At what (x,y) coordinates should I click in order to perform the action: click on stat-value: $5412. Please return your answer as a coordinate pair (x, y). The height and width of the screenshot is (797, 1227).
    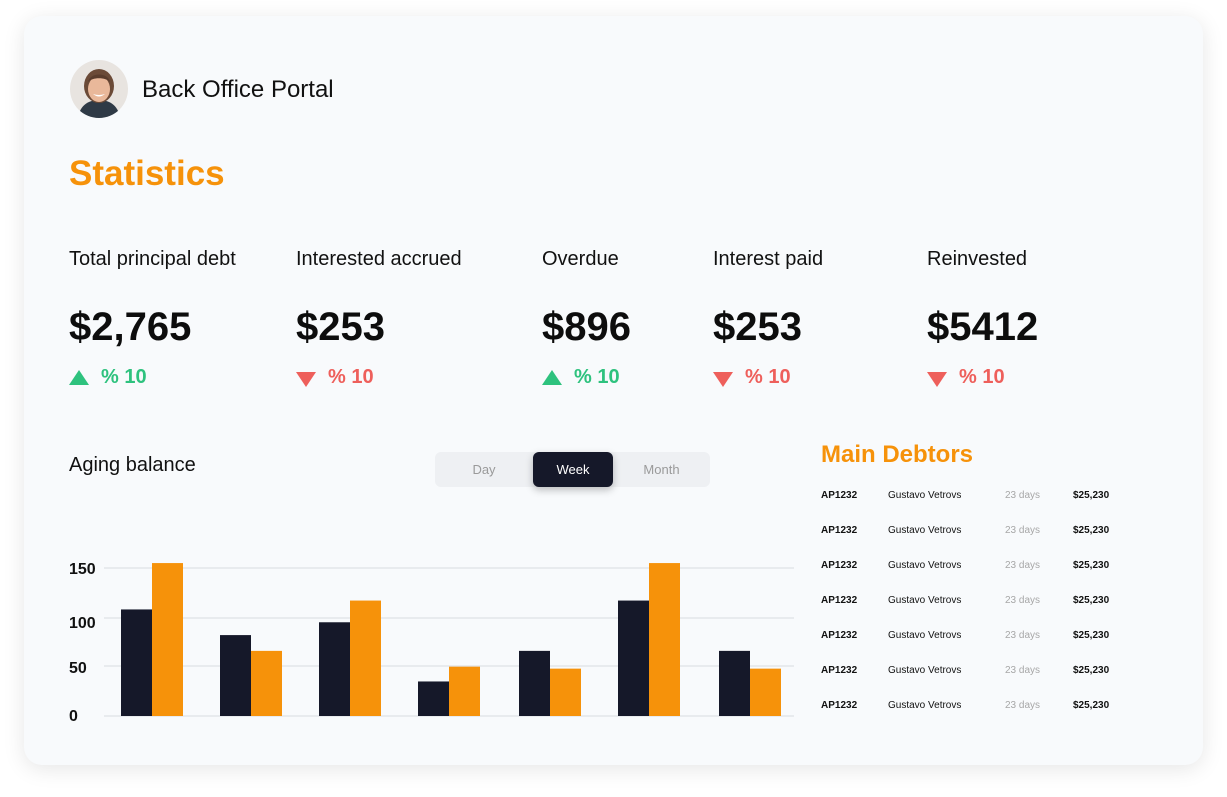
    Looking at the image, I should click on (983, 327).